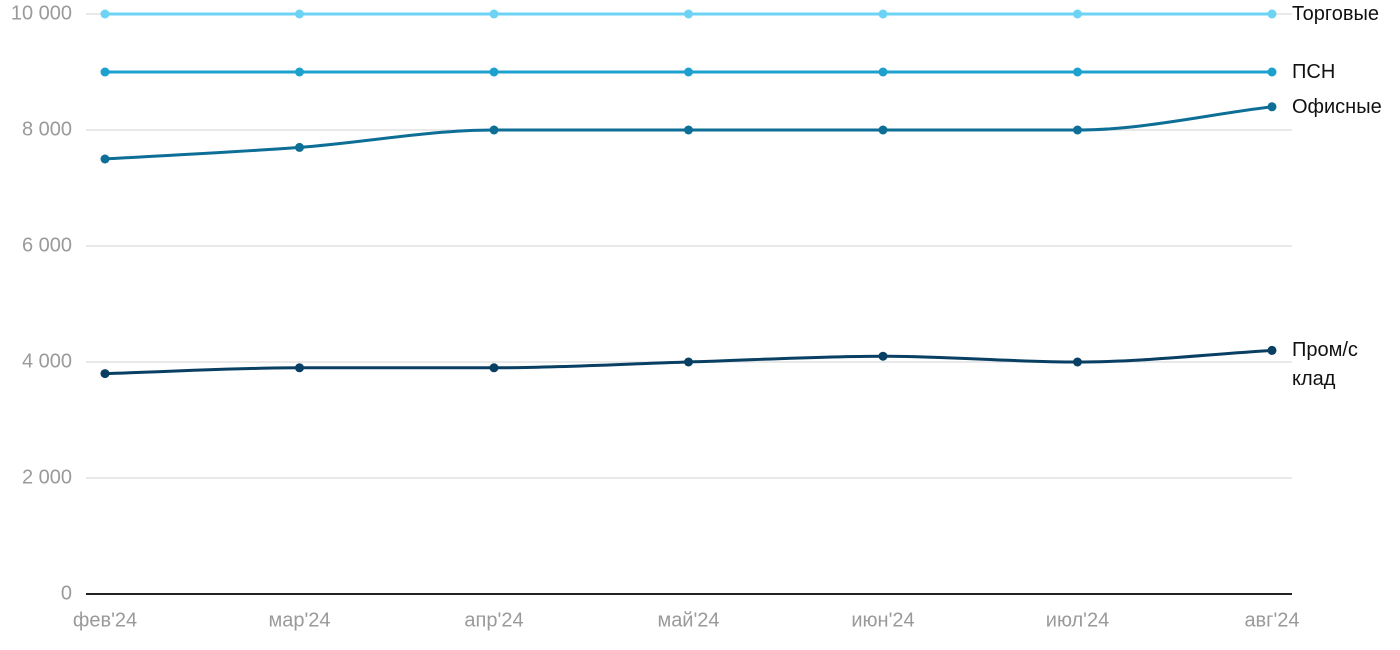  What do you see at coordinates (1314, 72) in the screenshot?
I see `series-label: ПСН` at bounding box center [1314, 72].